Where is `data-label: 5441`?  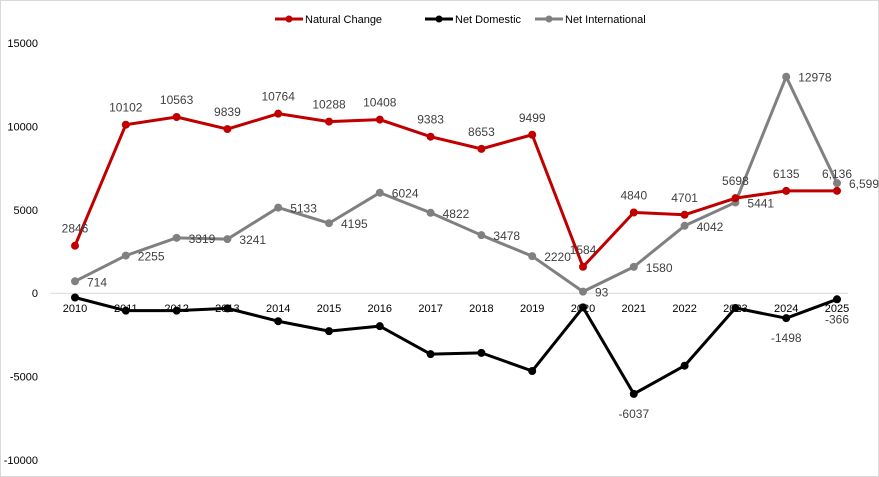
data-label: 5441 is located at coordinates (760, 203).